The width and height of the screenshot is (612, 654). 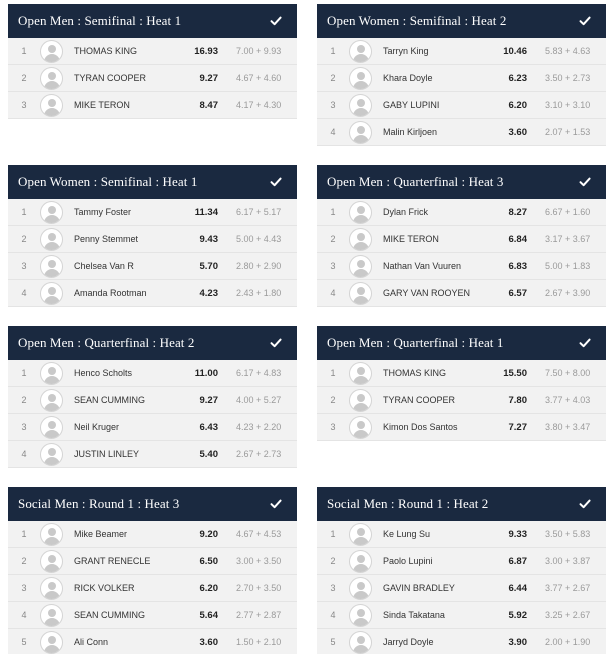 What do you see at coordinates (152, 454) in the screenshot?
I see `result-row: 4 JUSTIN LINLEY 5.40 2.67 + 2.73` at bounding box center [152, 454].